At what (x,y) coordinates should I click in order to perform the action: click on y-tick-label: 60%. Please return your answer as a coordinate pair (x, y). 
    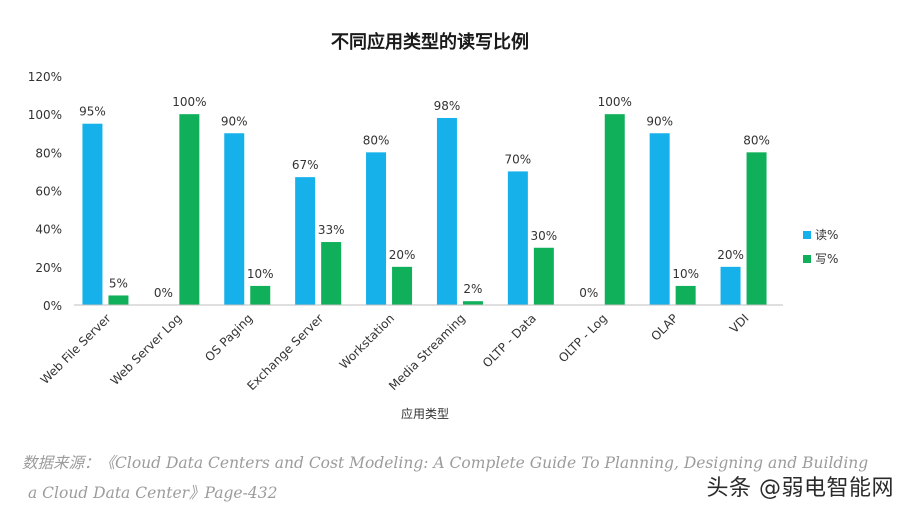
    Looking at the image, I should click on (48, 192).